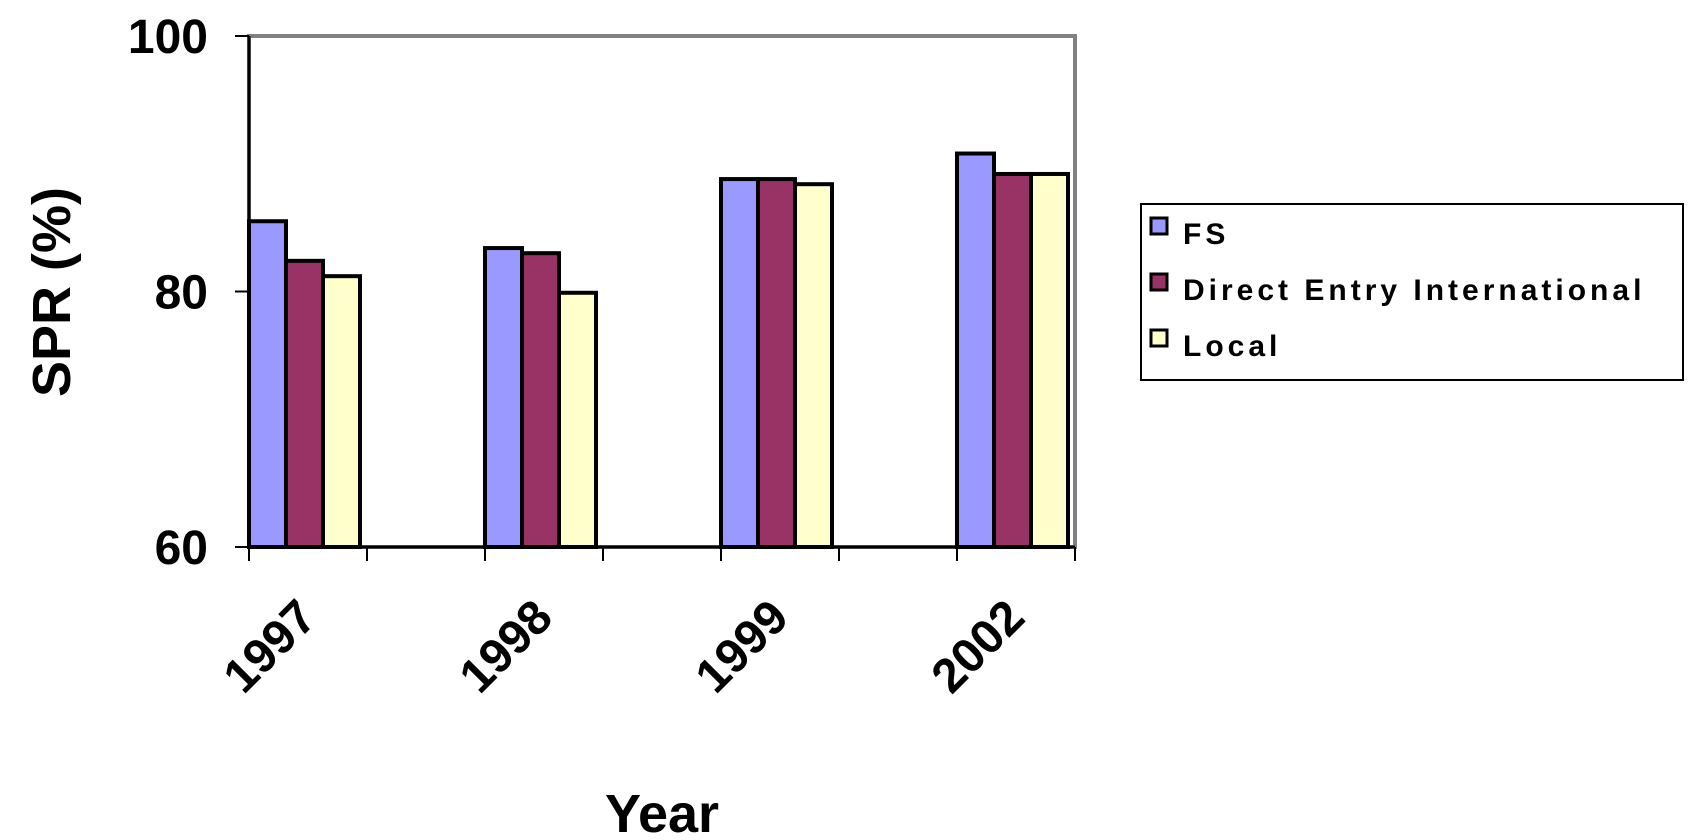  Describe the element at coordinates (1206, 234) in the screenshot. I see `legend-label: FS` at that location.